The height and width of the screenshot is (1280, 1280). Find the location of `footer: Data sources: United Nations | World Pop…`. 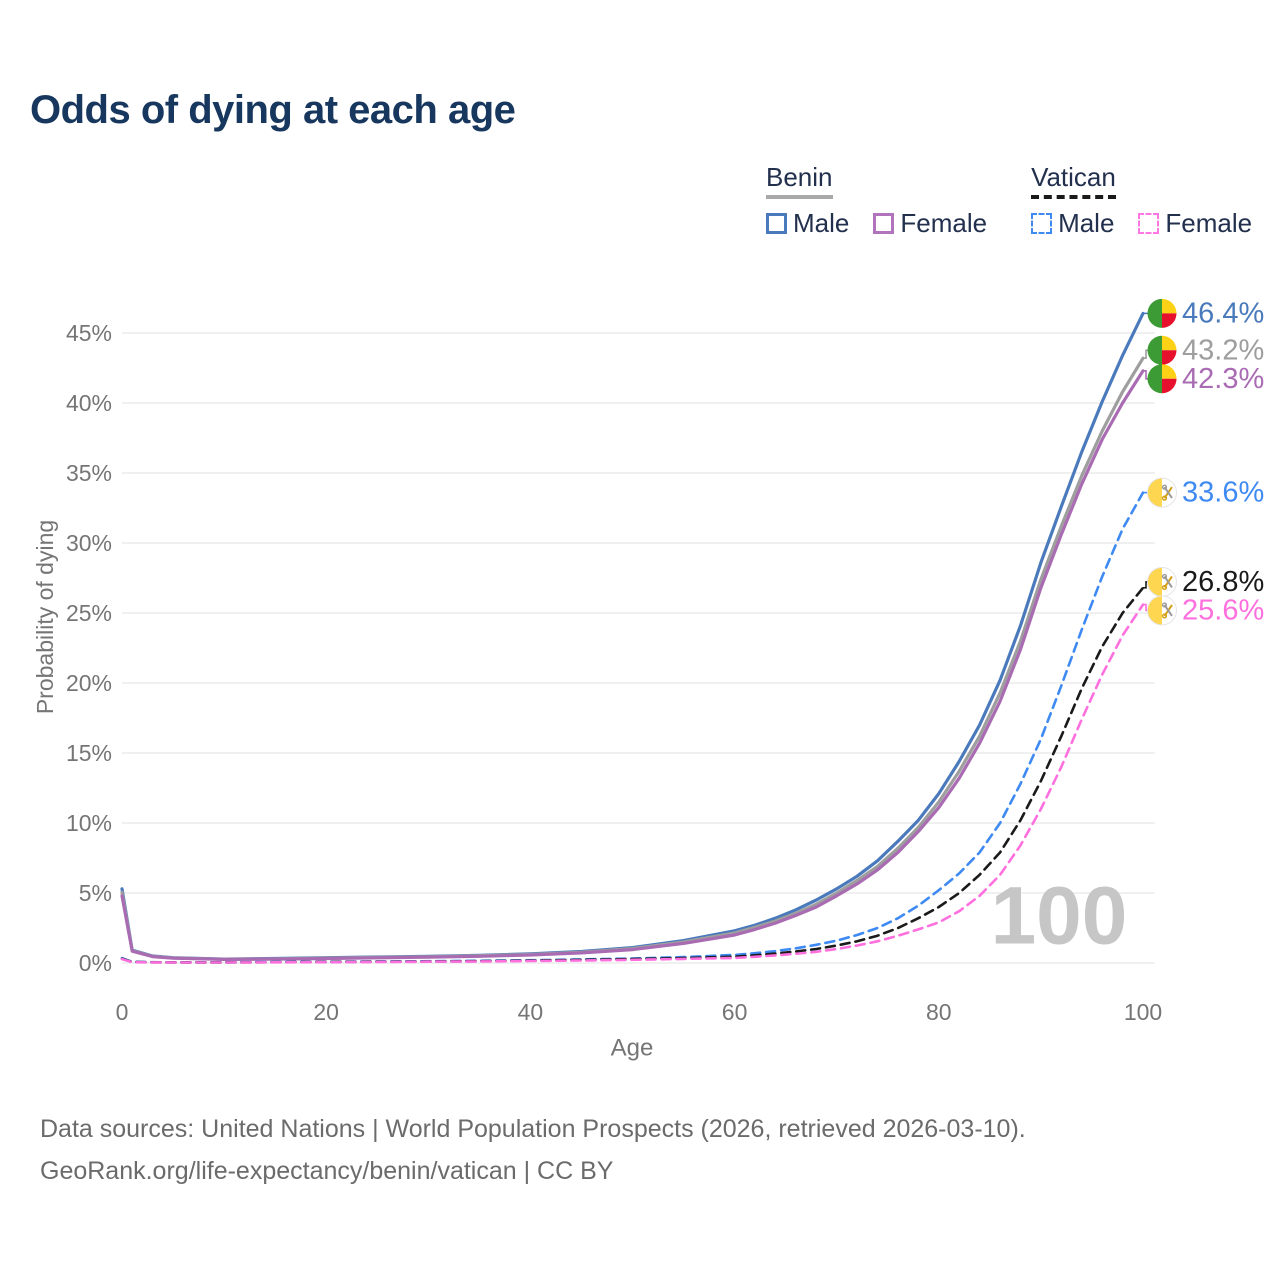

footer: Data sources: United Nations | World Pop… is located at coordinates (533, 1150).